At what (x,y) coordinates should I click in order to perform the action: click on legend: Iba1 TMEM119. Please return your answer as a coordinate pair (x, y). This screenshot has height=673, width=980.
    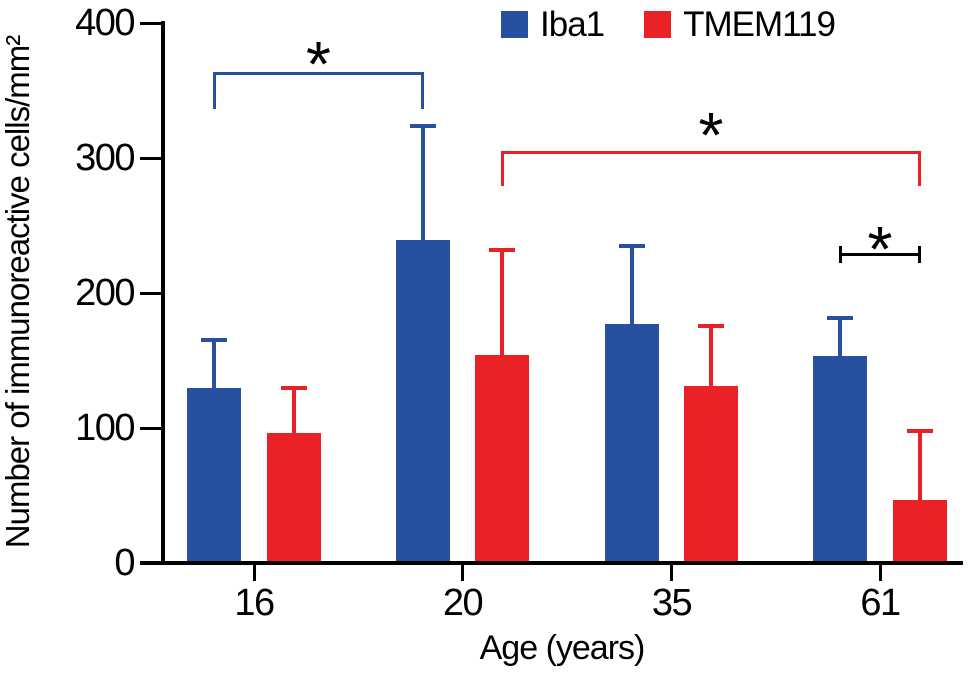
    Looking at the image, I should click on (668, 24).